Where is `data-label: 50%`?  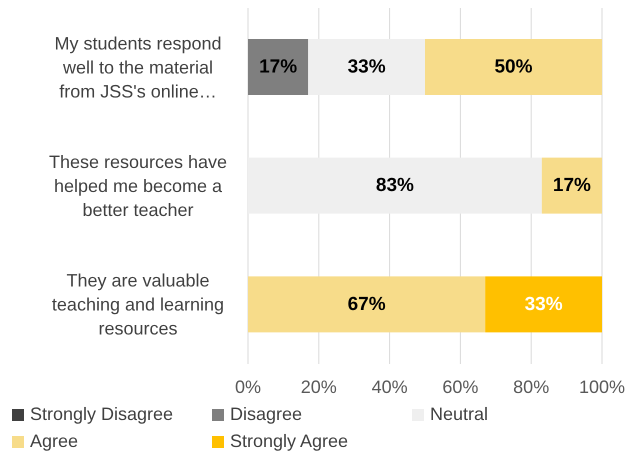
data-label: 50% is located at coordinates (513, 67).